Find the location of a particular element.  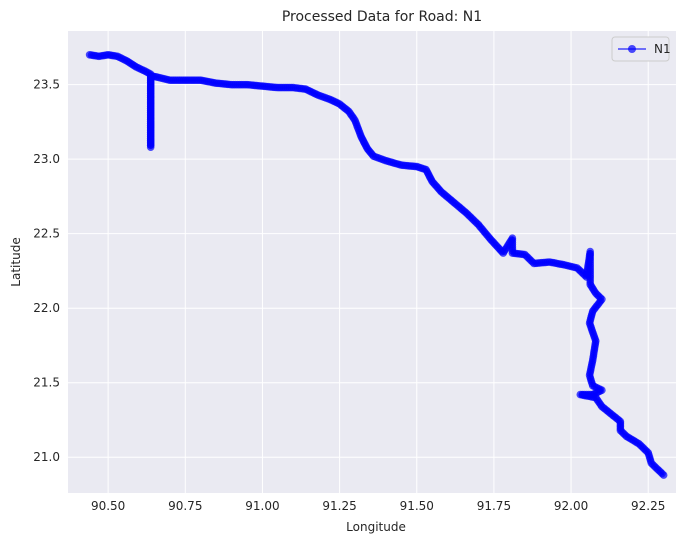

x-tick-label: 92.00 is located at coordinates (571, 506).